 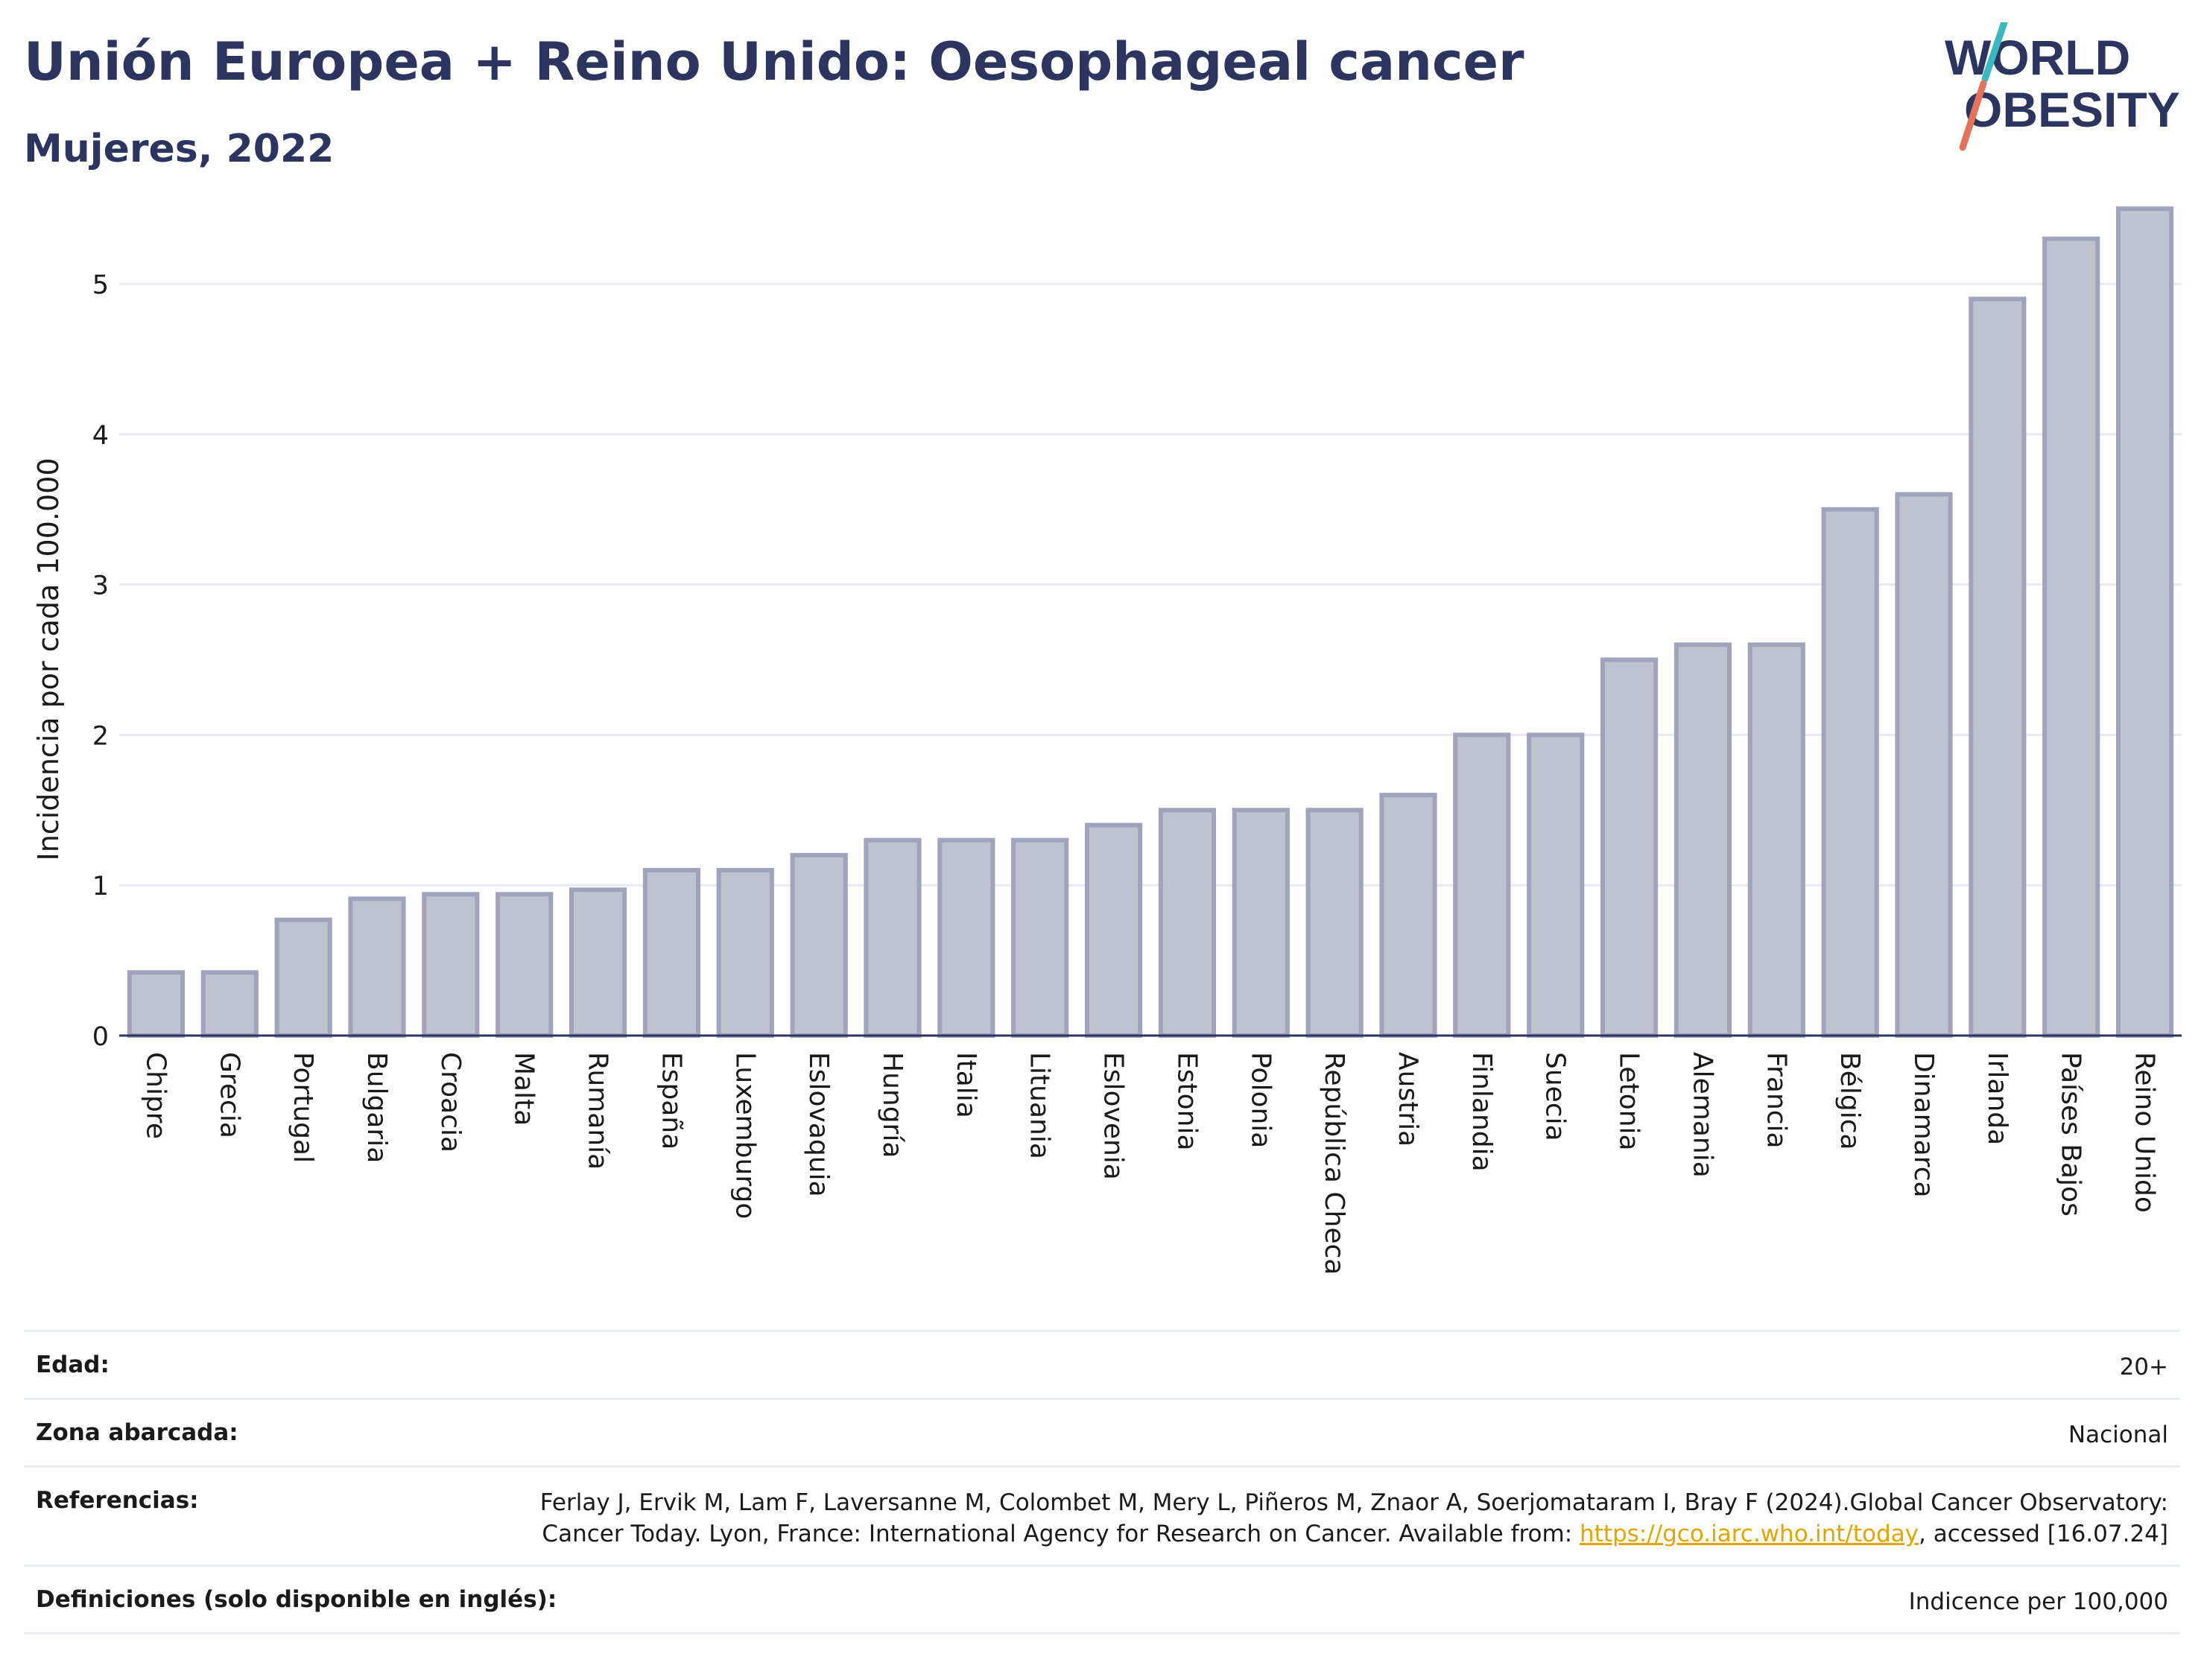 What do you see at coordinates (100, 1037) in the screenshot?
I see `y-tick-label: 0` at bounding box center [100, 1037].